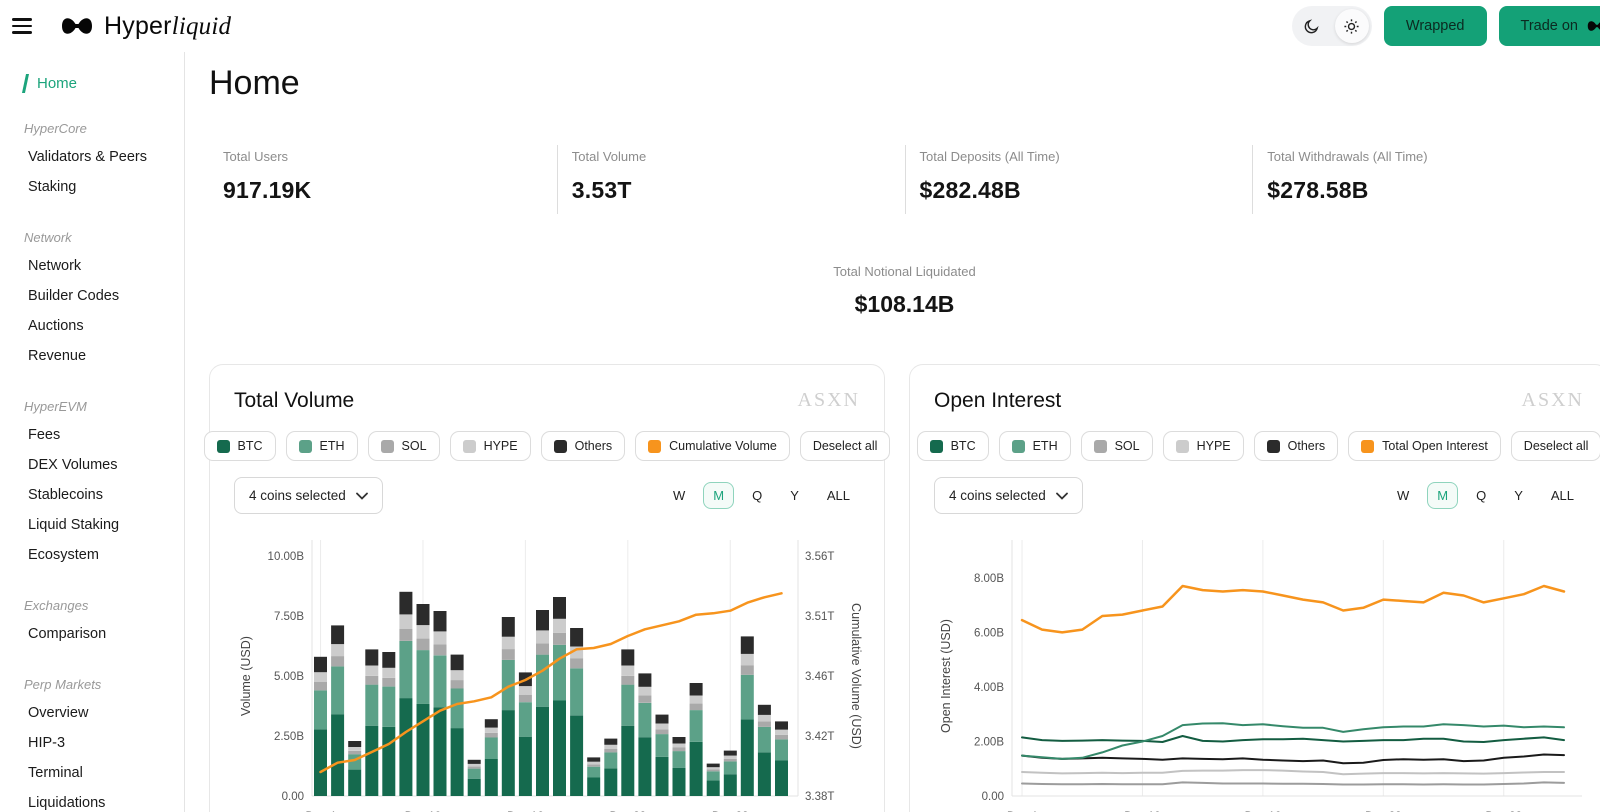  I want to click on legend-label: ETH, so click(1045, 446).